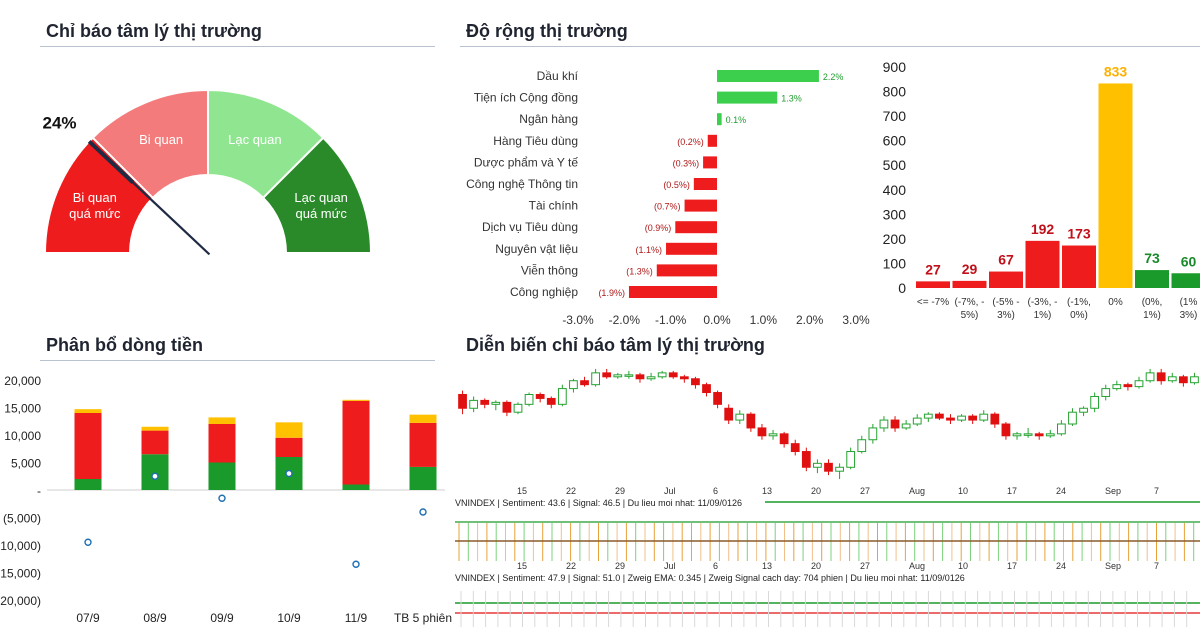  Describe the element at coordinates (578, 320) in the screenshot. I see `sector-x-tick: -3.0%` at that location.